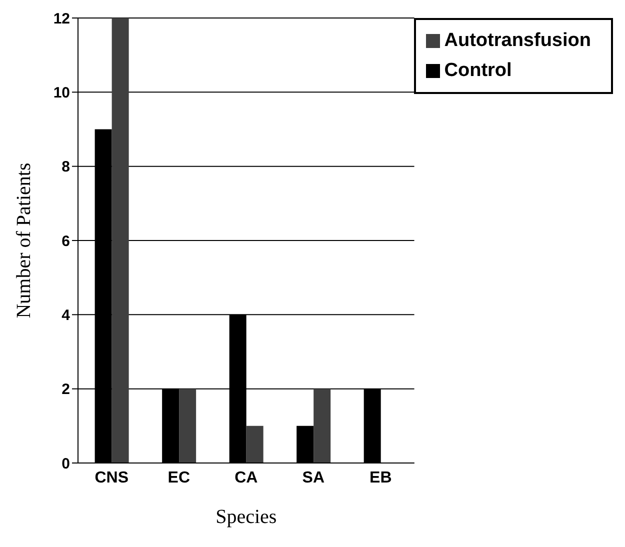 The width and height of the screenshot is (625, 547). What do you see at coordinates (246, 477) in the screenshot?
I see `x-tick-label: CA` at bounding box center [246, 477].